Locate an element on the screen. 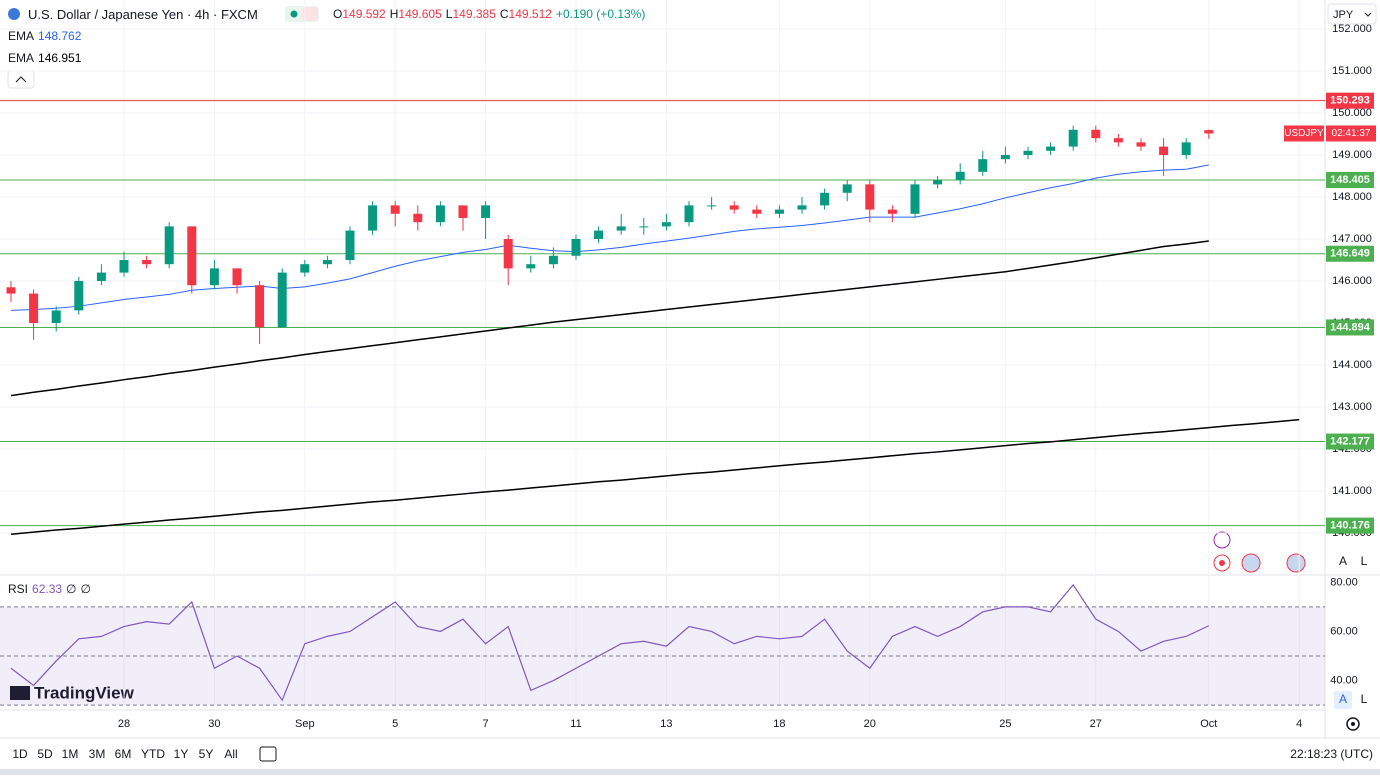 This screenshot has width=1380, height=776. countdown-tag is located at coordinates (1351, 133).